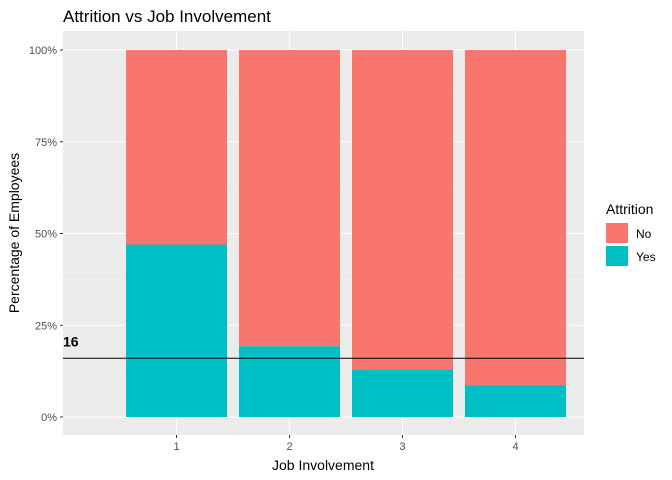 Image resolution: width=672 pixels, height=480 pixels. I want to click on legend-key-yes, so click(617, 256).